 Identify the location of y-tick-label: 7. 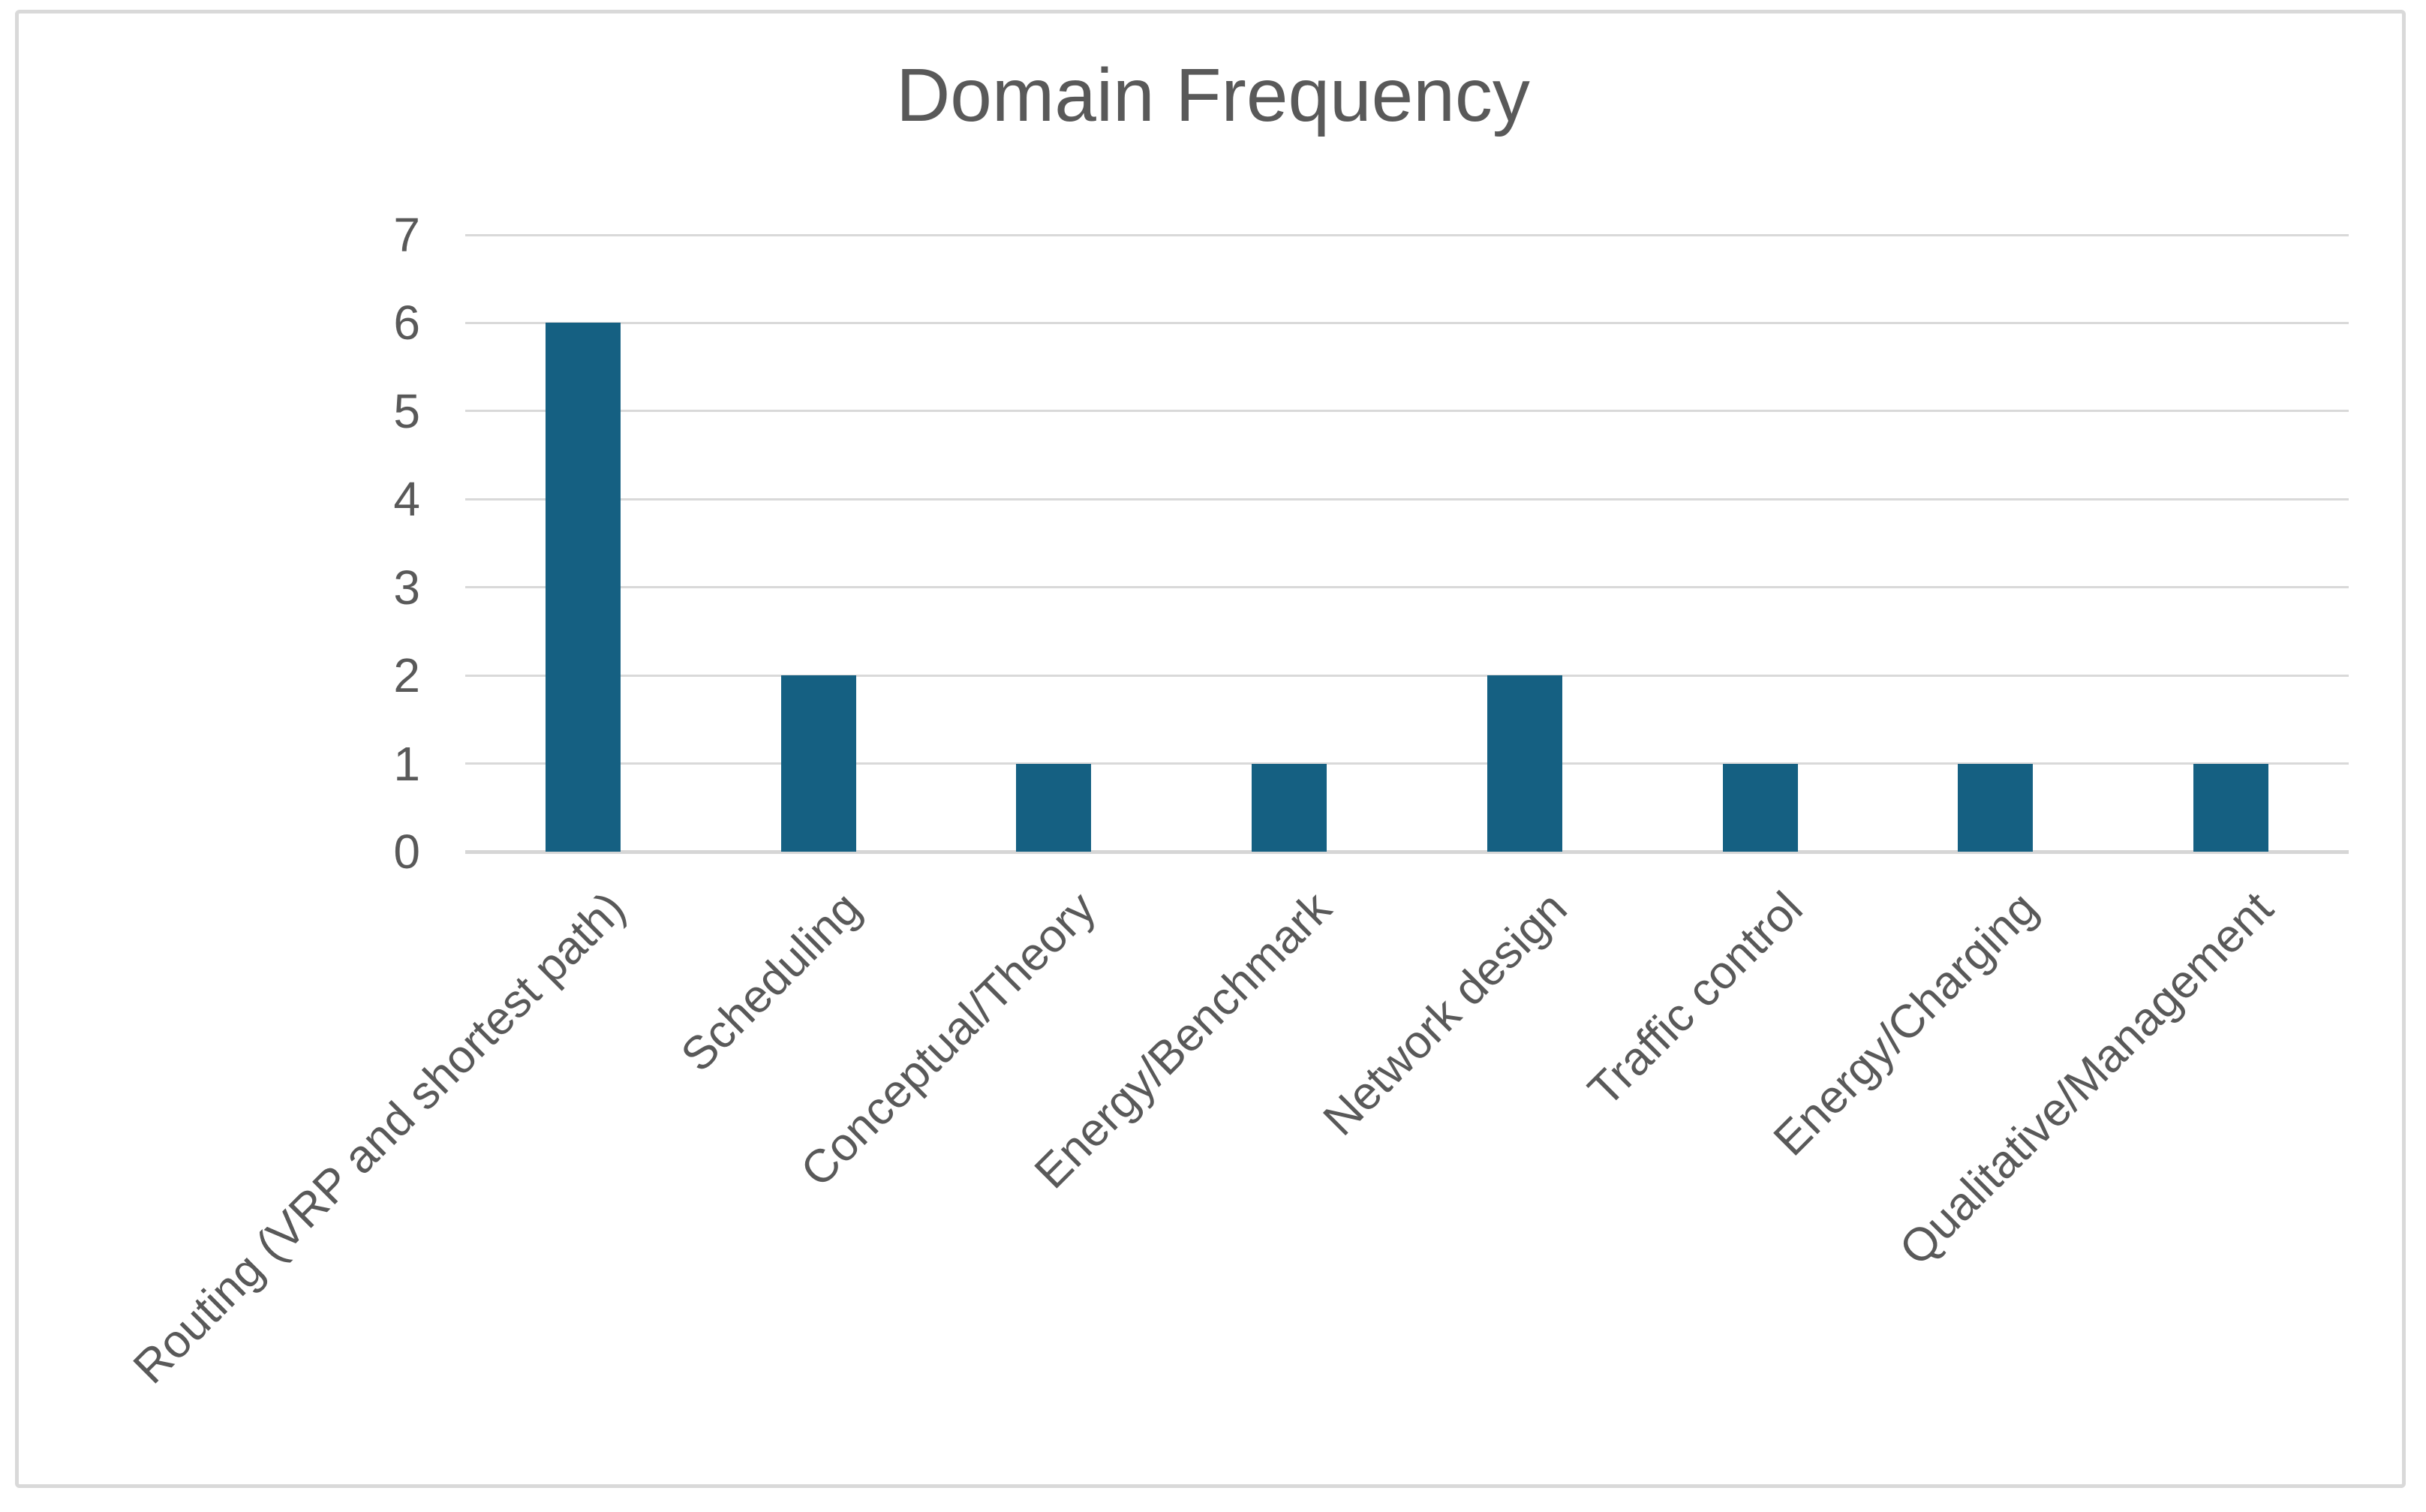
(406, 235).